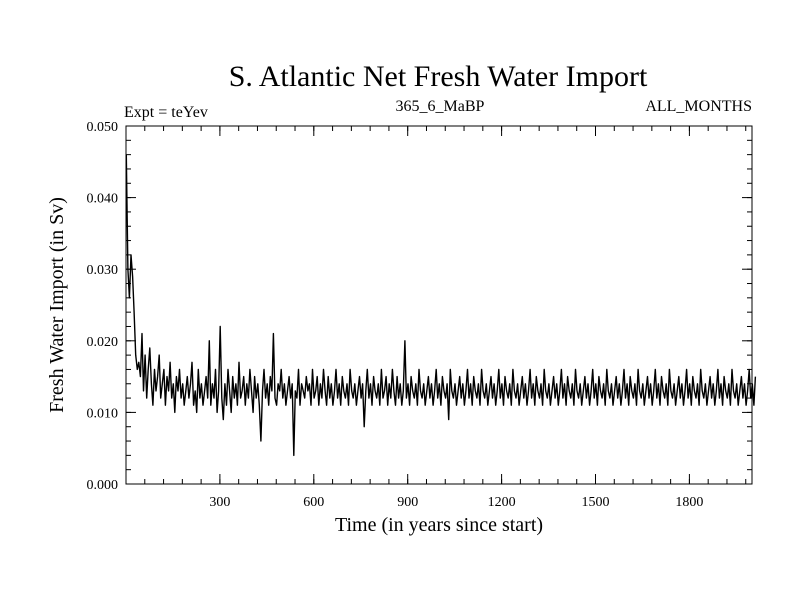  What do you see at coordinates (103, 485) in the screenshot?
I see `y-tick-label: 0.000` at bounding box center [103, 485].